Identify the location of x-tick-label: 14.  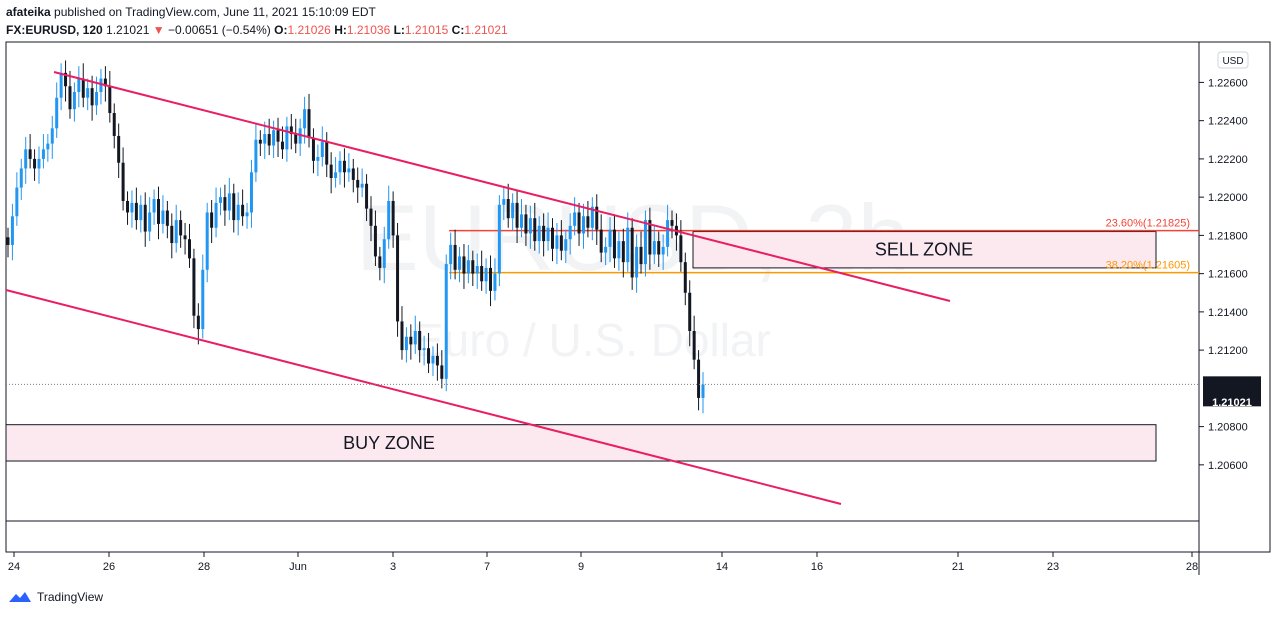
(722, 567).